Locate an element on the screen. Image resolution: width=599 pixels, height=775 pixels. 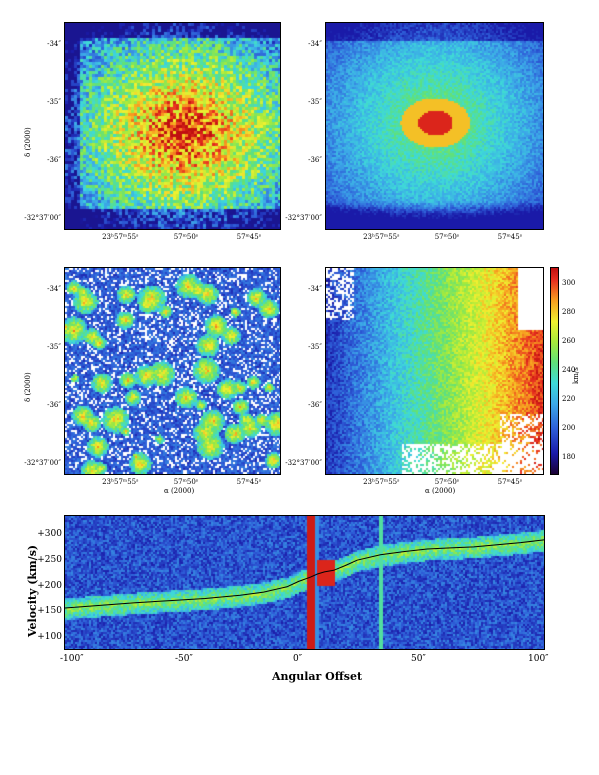
pv-ytick-label: +250 is located at coordinates (49, 560).